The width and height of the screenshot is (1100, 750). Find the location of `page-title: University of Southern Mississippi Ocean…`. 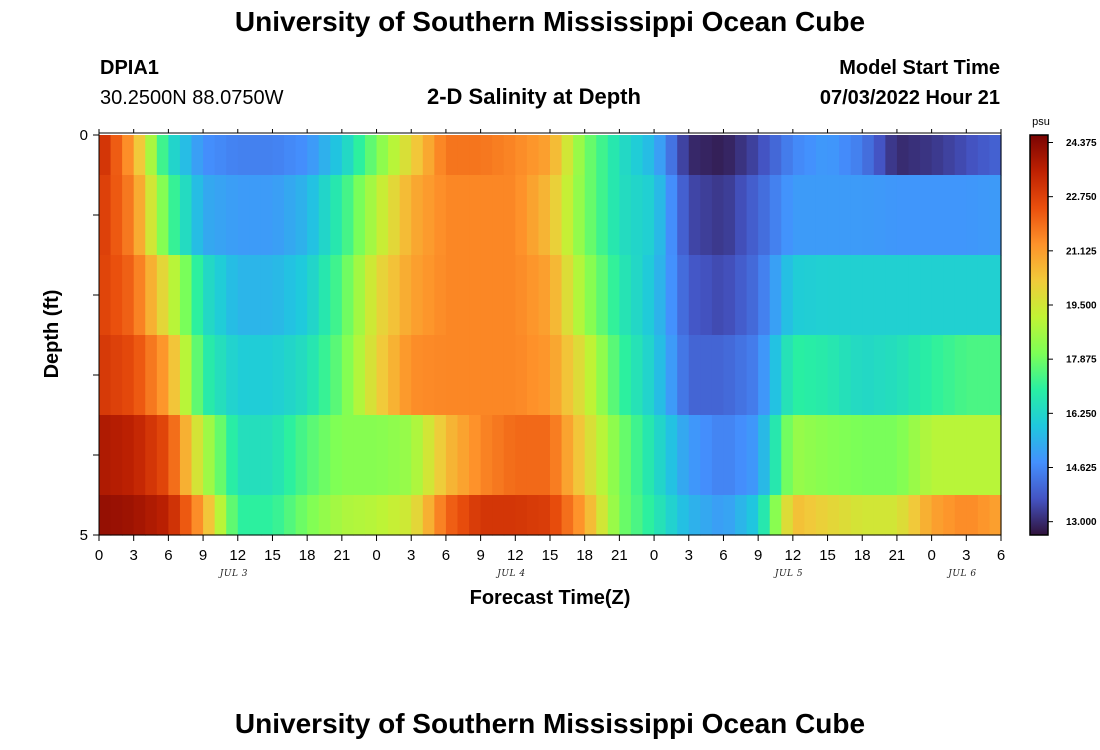

page-title: University of Southern Mississippi Ocean… is located at coordinates (550, 21).